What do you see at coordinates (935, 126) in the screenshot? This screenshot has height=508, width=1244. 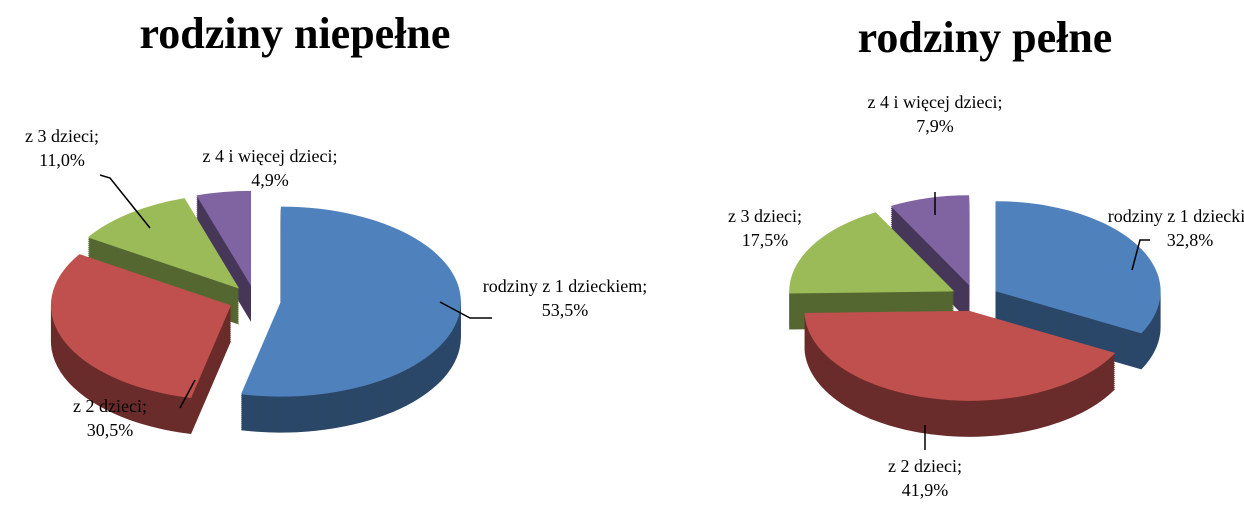 I see `label-value: 7,9%` at bounding box center [935, 126].